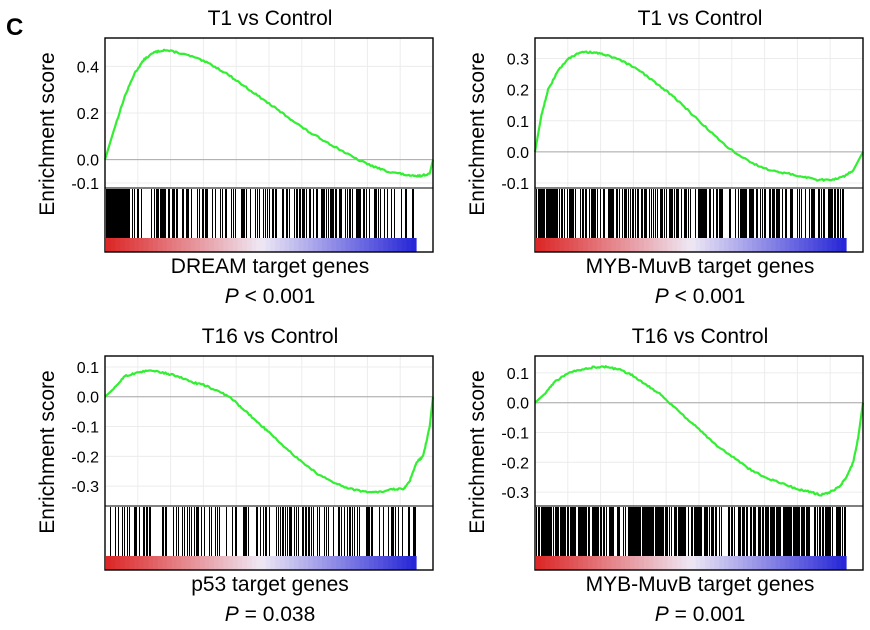  I want to click on y-tick-label: -0.3, so click(85, 487).